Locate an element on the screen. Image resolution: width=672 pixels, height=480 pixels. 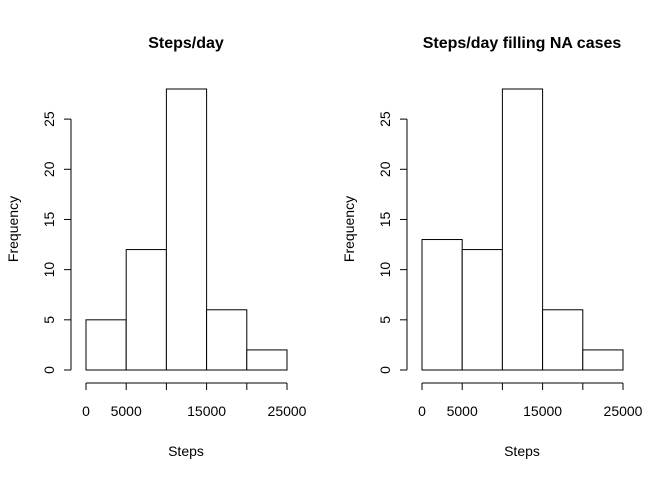
chart-title: Steps/day filling NA cases is located at coordinates (522, 43).